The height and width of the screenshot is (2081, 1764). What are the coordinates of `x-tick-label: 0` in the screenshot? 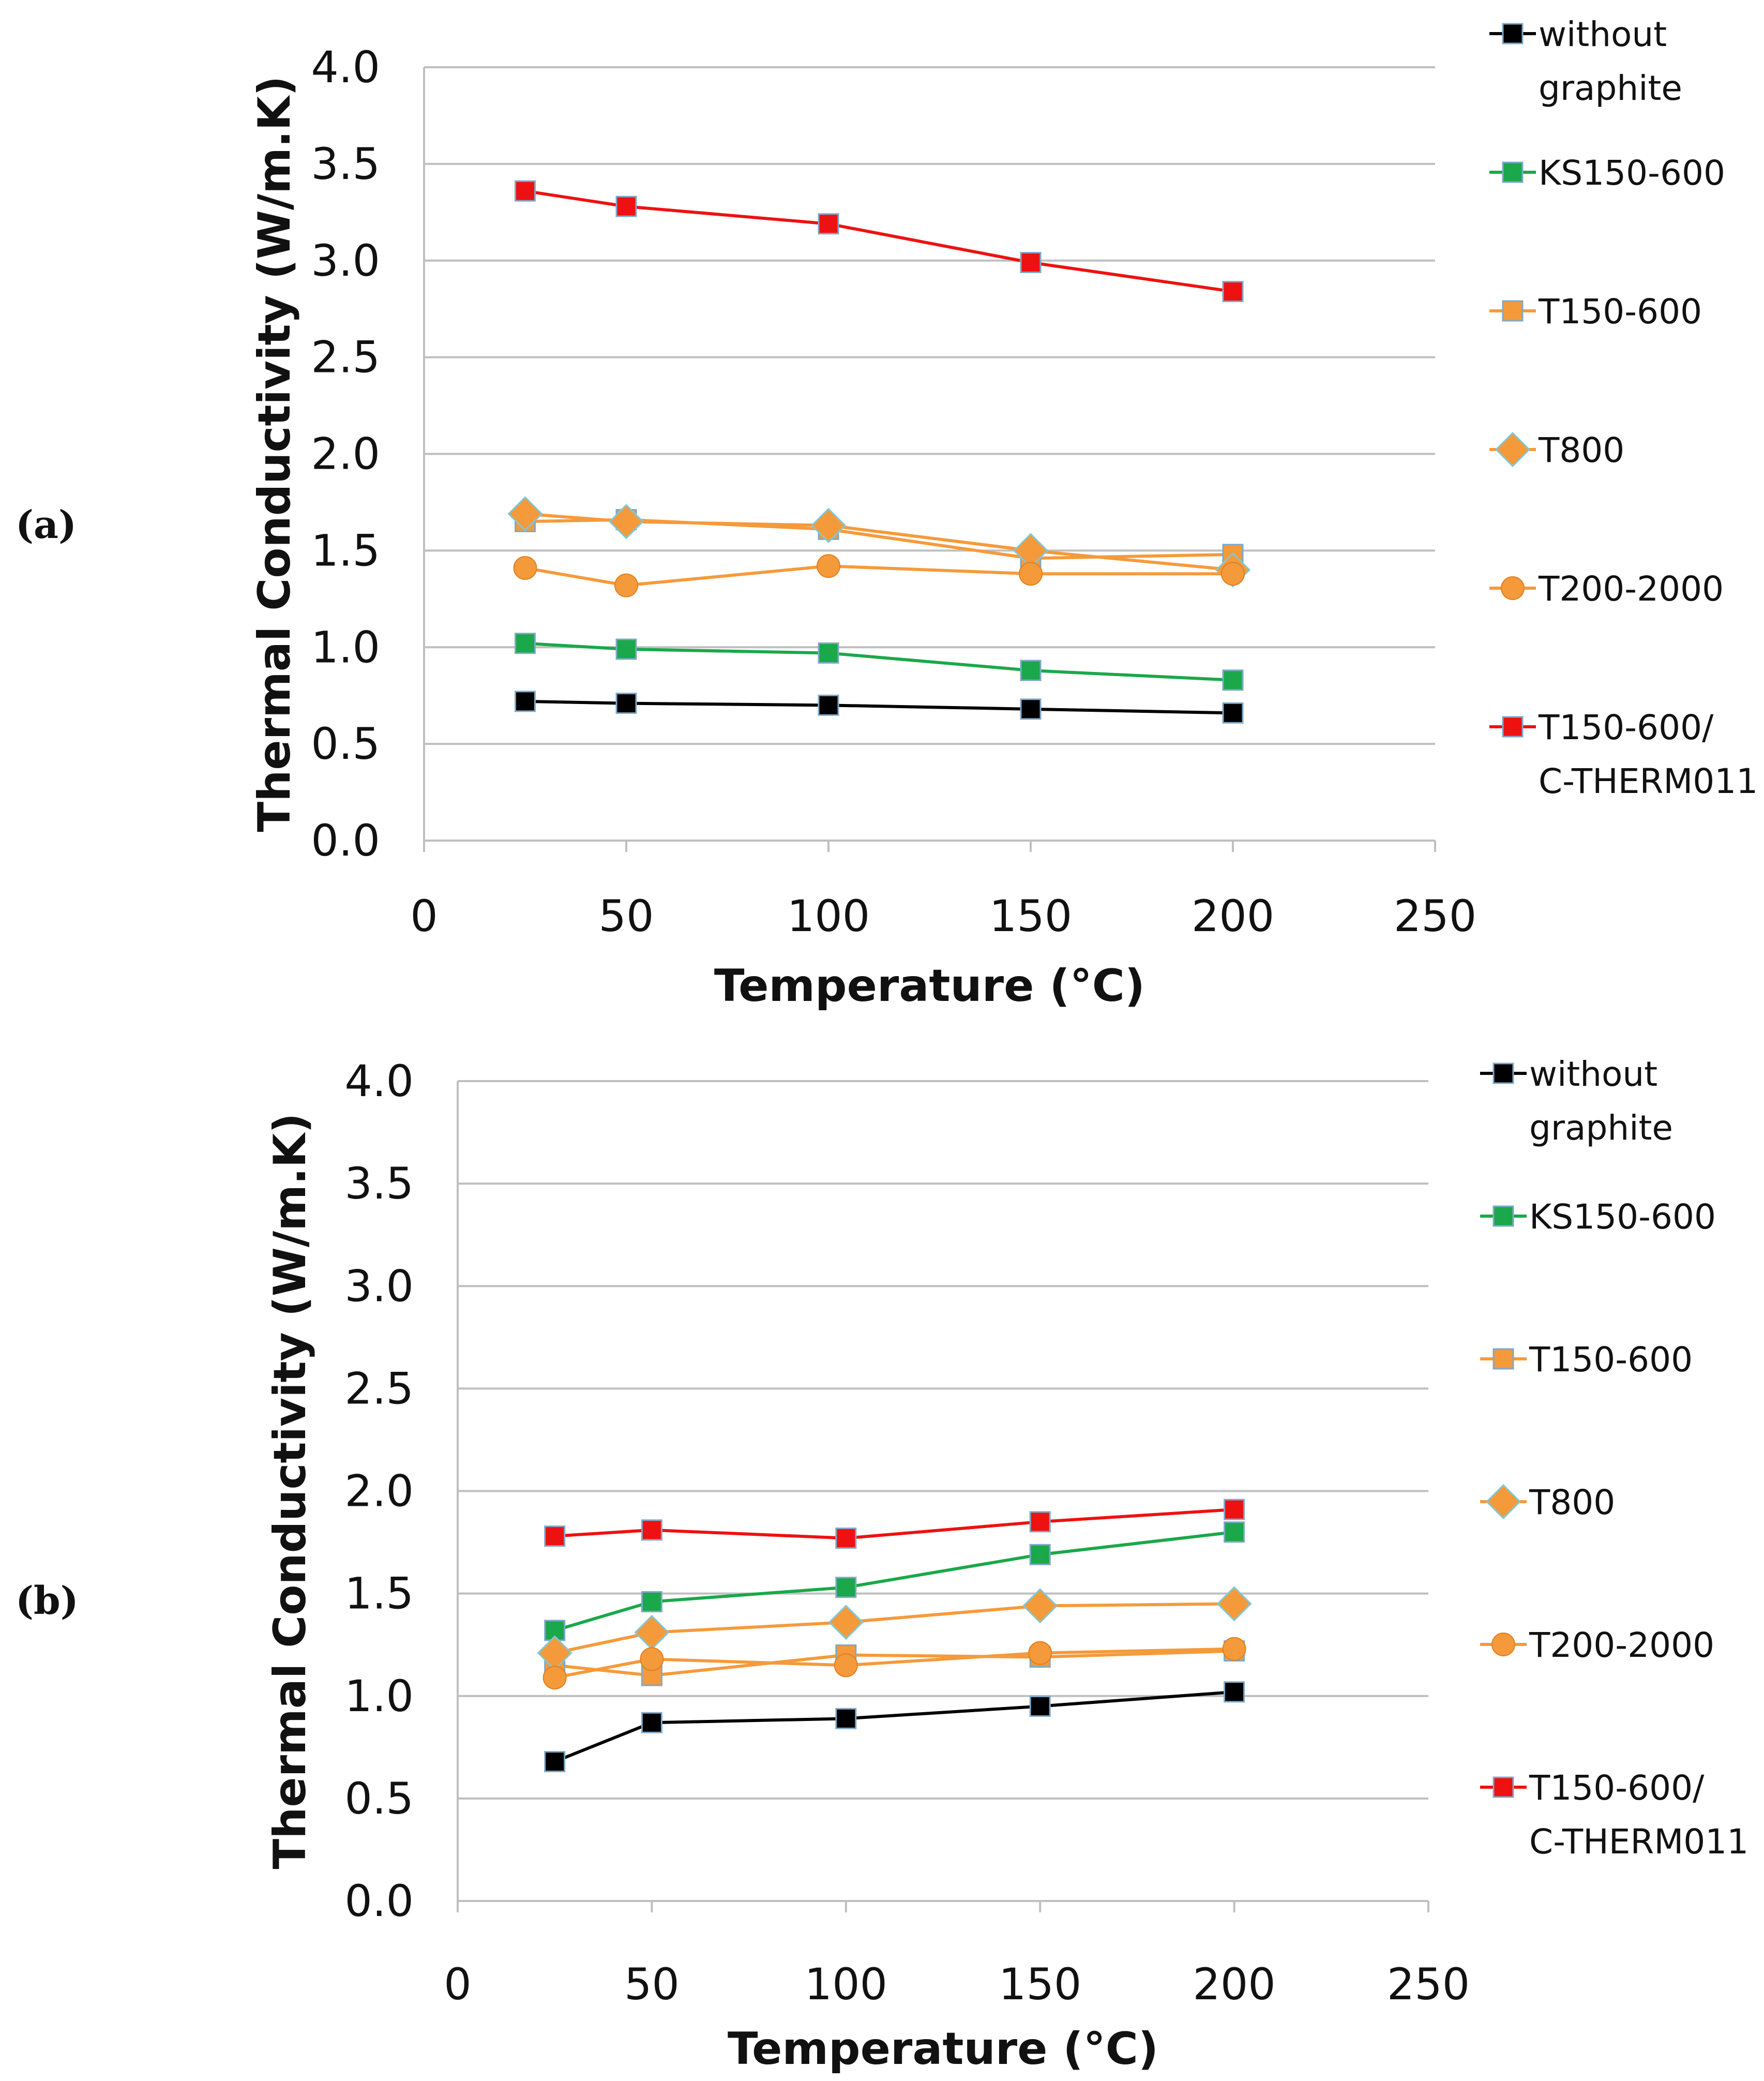 It's located at (457, 1985).